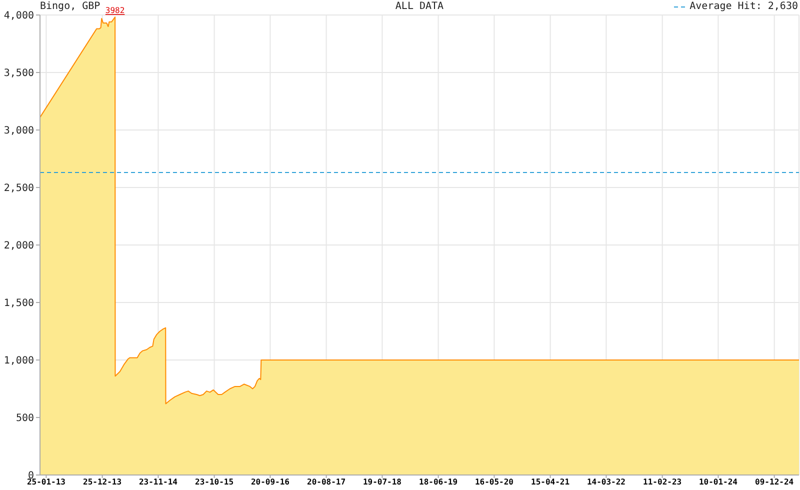 This screenshot has height=490, width=800. I want to click on y-tick-label: 1,000, so click(19, 361).